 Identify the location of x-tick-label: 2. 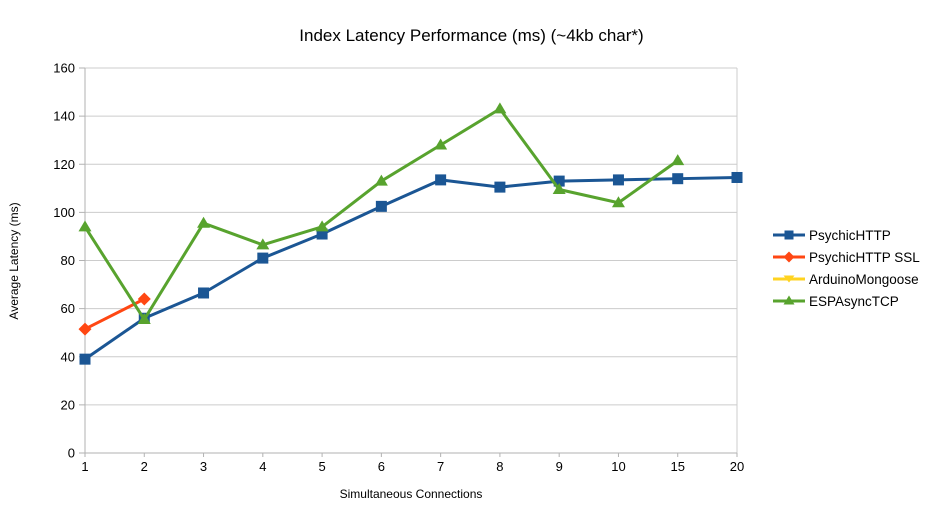
(144, 466).